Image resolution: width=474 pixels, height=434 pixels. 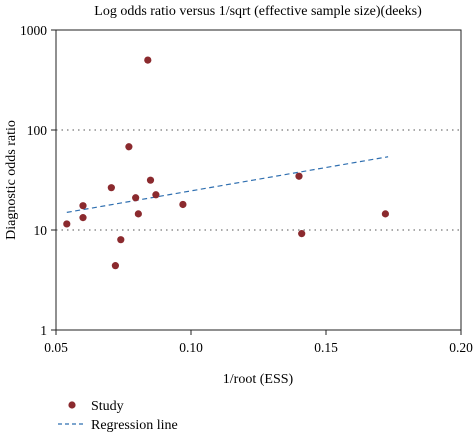 What do you see at coordinates (72, 405) in the screenshot?
I see `legend-study-marker` at bounding box center [72, 405].